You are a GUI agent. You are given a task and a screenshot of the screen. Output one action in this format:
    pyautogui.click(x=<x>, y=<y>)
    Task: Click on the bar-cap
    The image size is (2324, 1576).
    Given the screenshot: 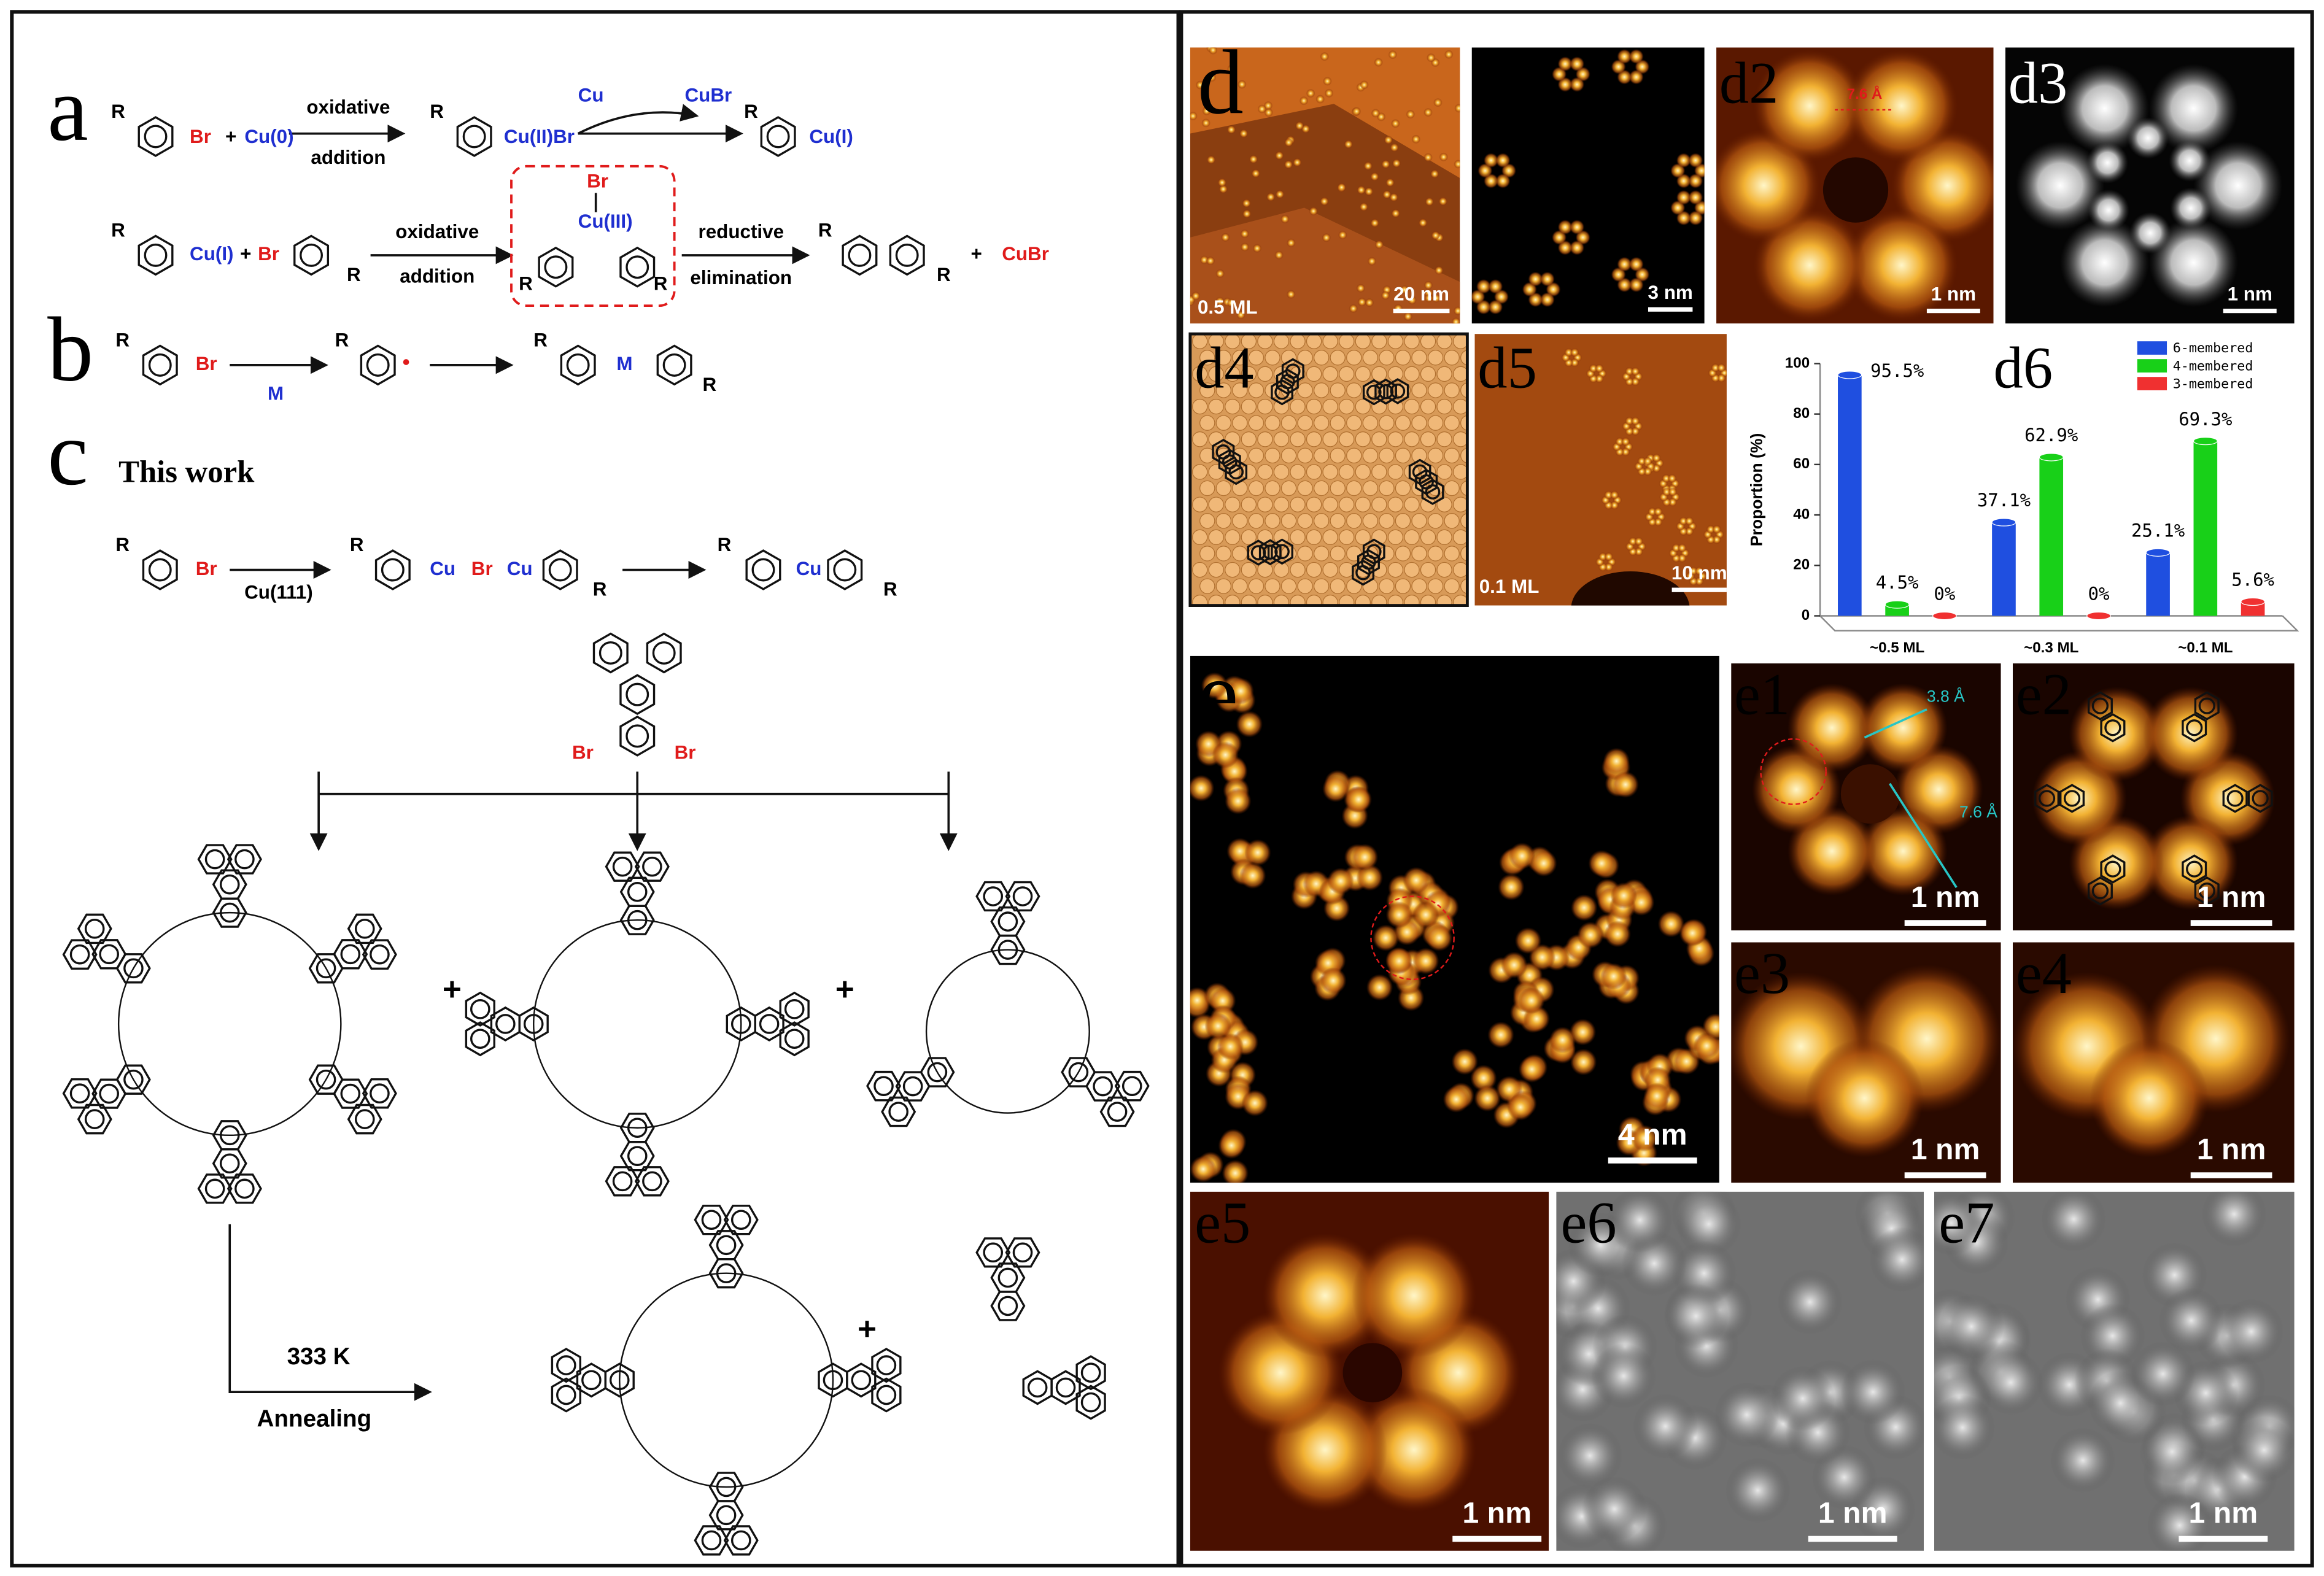 What is the action you would take?
    pyautogui.click(x=2158, y=552)
    